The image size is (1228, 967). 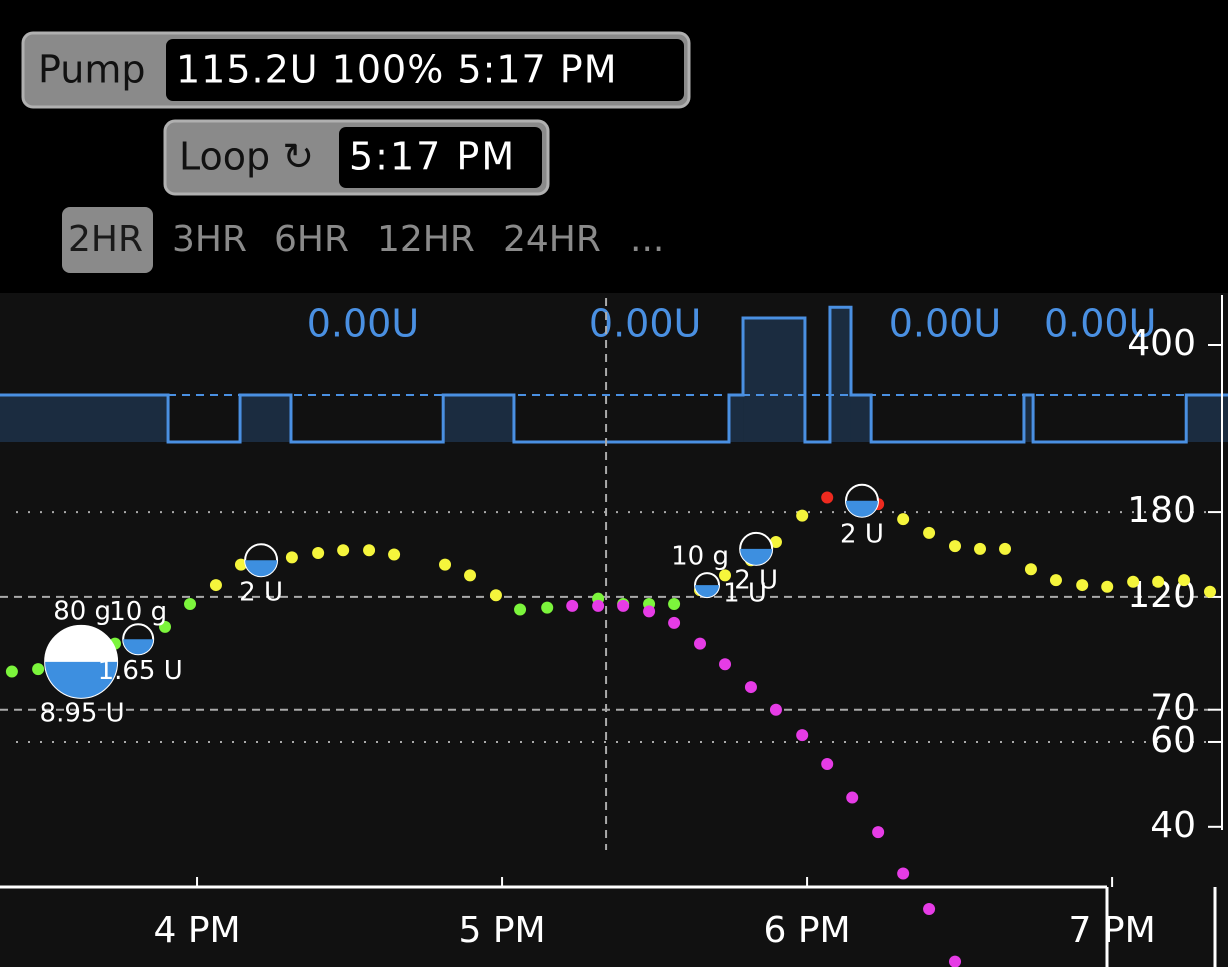 What do you see at coordinates (1173, 708) in the screenshot?
I see `y-tick-label: 70` at bounding box center [1173, 708].